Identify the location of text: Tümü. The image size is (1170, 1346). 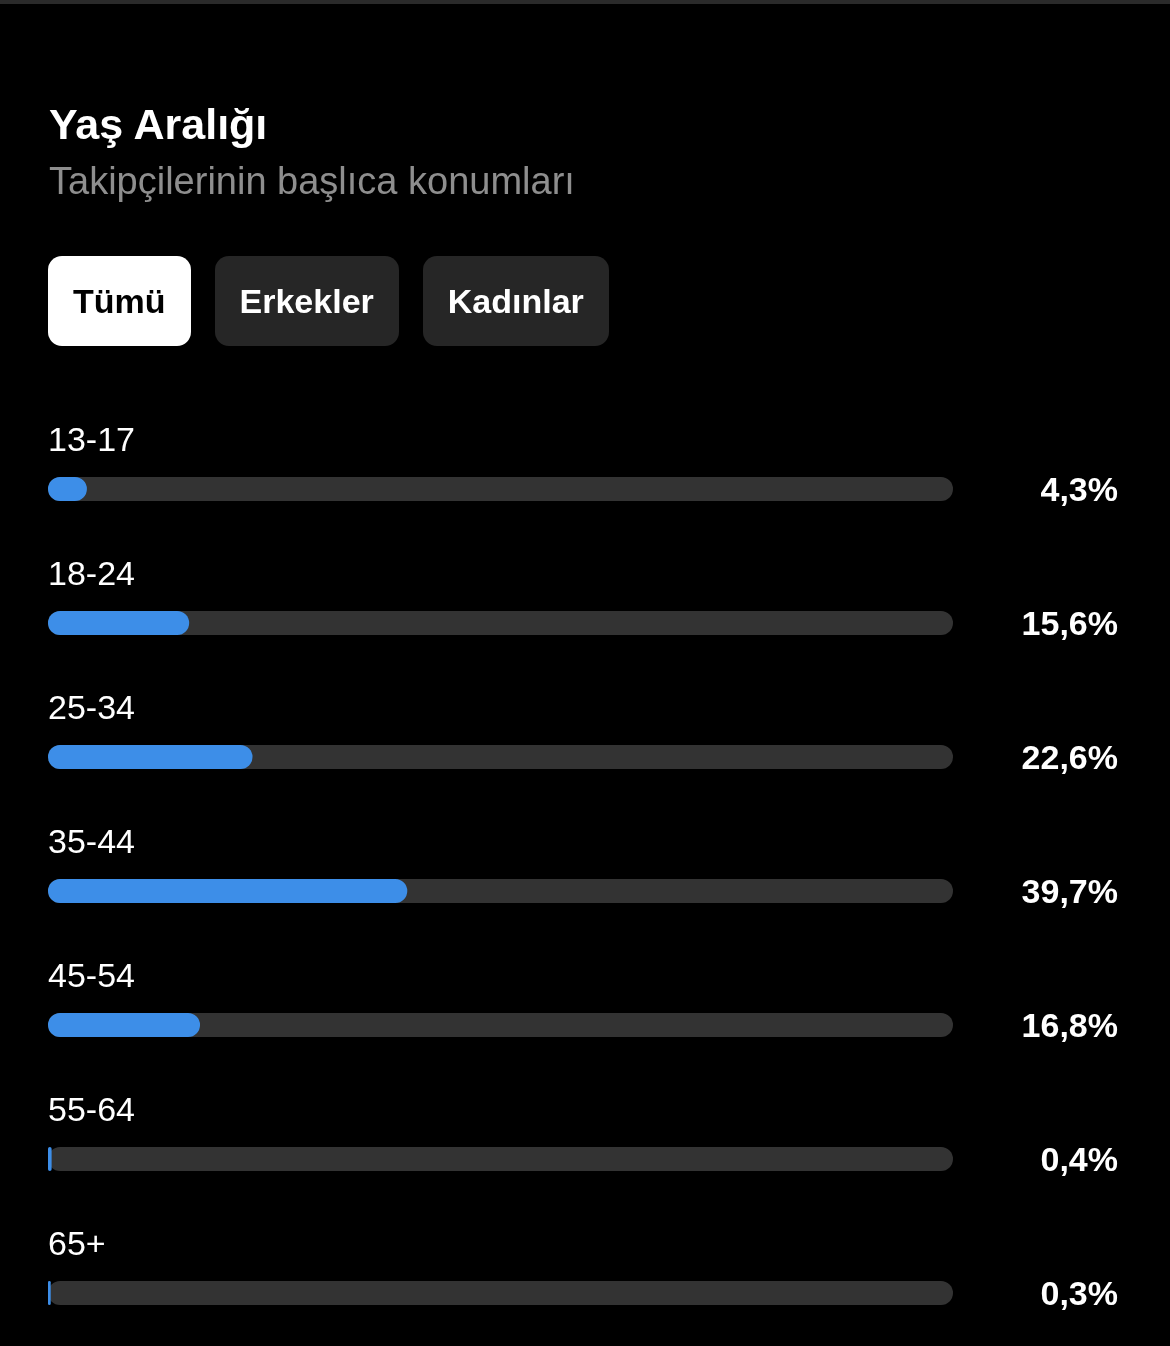
(119, 301).